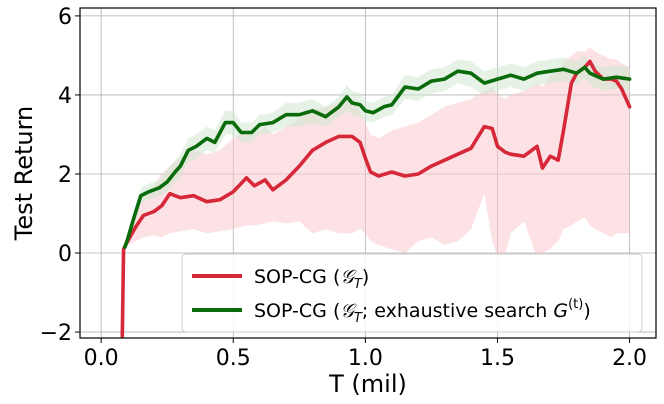 The width and height of the screenshot is (664, 404). Describe the element at coordinates (24, 174) in the screenshot. I see `y-axis-label: Test Return` at that location.